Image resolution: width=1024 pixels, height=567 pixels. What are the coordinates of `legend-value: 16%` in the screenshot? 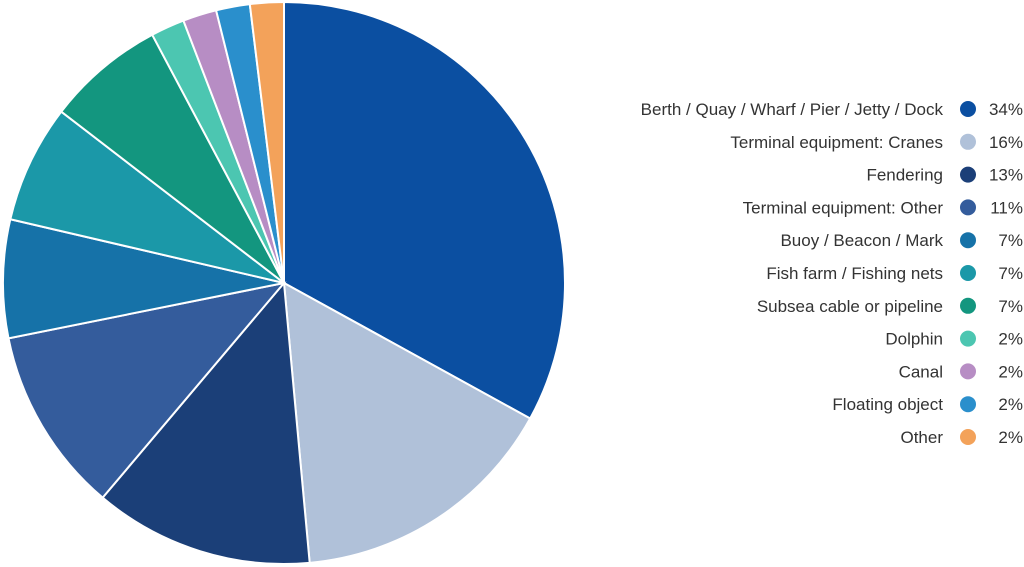 It's located at (1006, 142).